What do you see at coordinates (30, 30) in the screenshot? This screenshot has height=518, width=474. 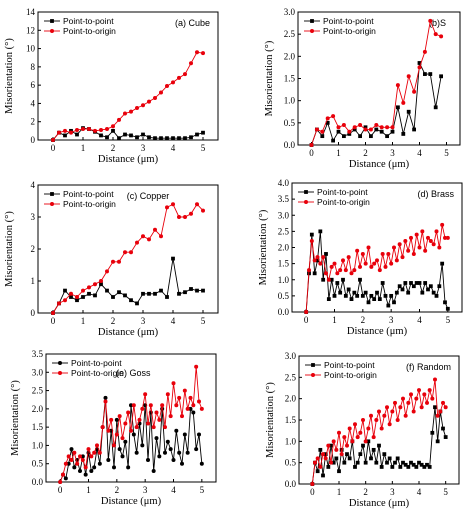 I see `y-tick-label: 12` at bounding box center [30, 30].